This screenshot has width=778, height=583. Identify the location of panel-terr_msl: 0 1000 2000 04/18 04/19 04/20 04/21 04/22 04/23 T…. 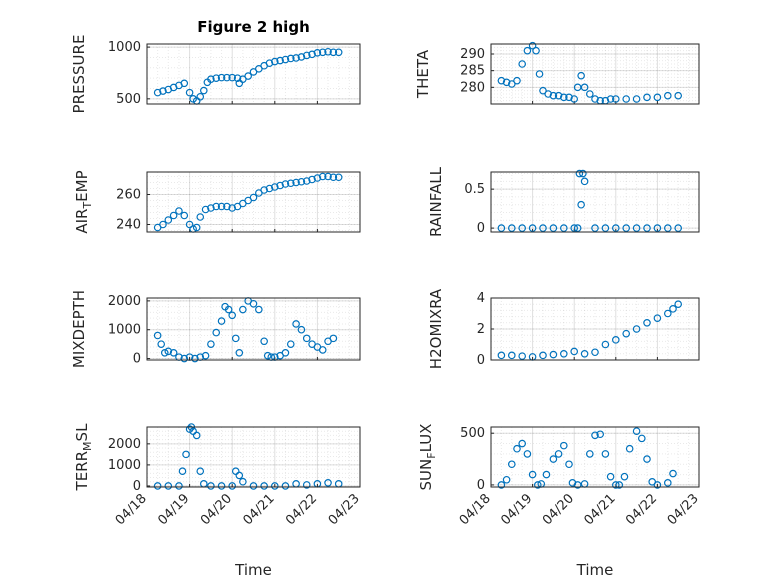
(218, 501).